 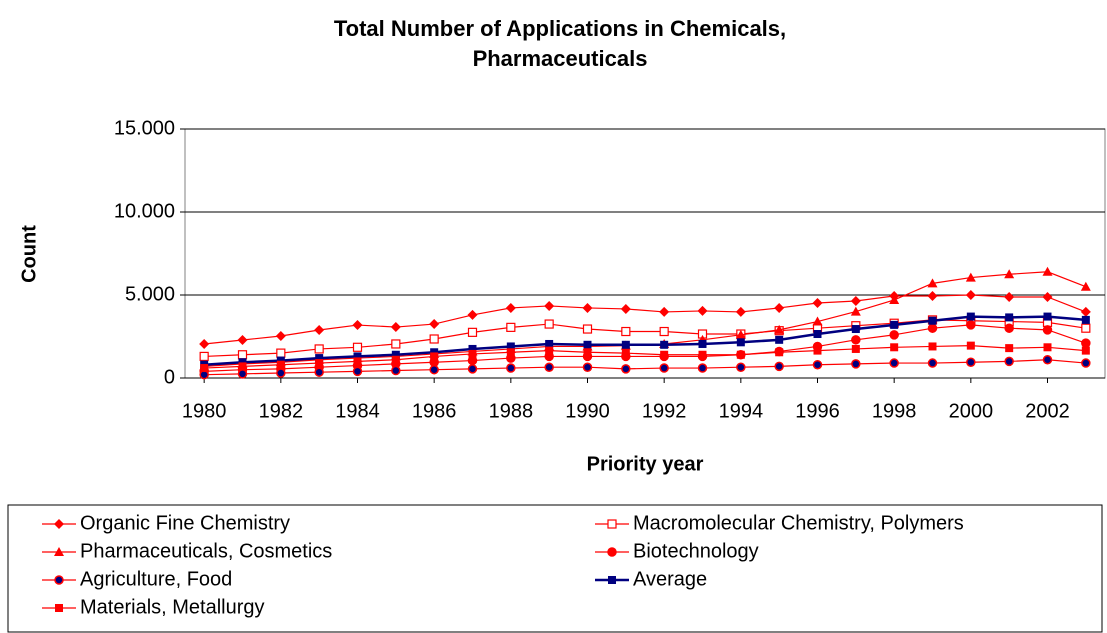 What do you see at coordinates (281, 411) in the screenshot?
I see `x-tick-label: 1982` at bounding box center [281, 411].